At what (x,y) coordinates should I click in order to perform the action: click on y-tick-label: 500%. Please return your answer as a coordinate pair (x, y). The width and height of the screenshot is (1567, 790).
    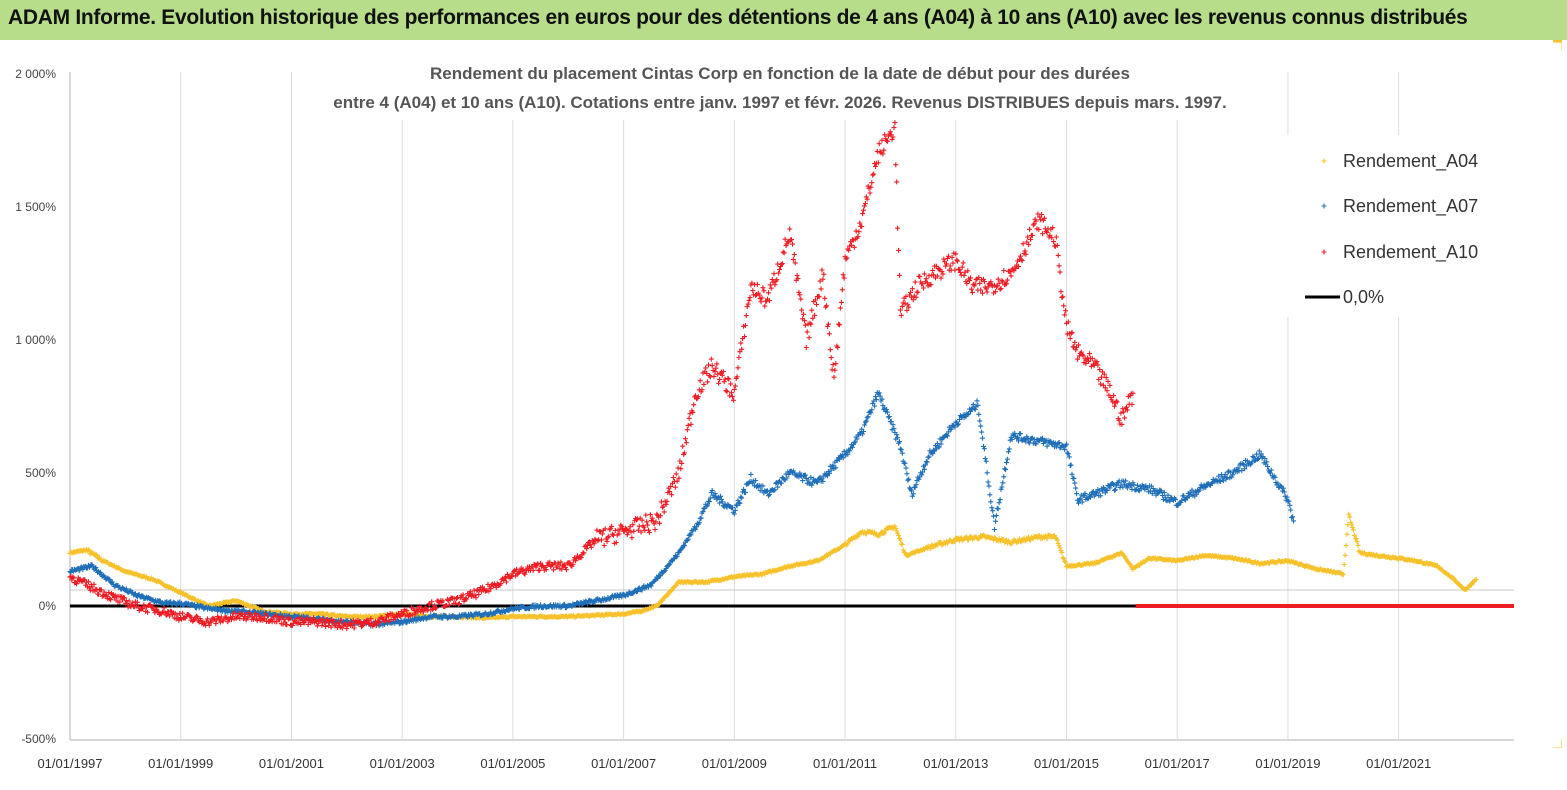
    Looking at the image, I should click on (40, 473).